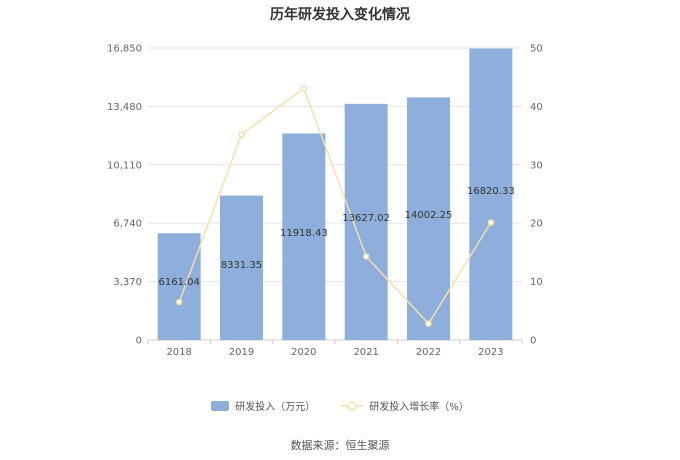 This screenshot has width=680, height=460. I want to click on bar-value-label: 14002.25, so click(429, 215).